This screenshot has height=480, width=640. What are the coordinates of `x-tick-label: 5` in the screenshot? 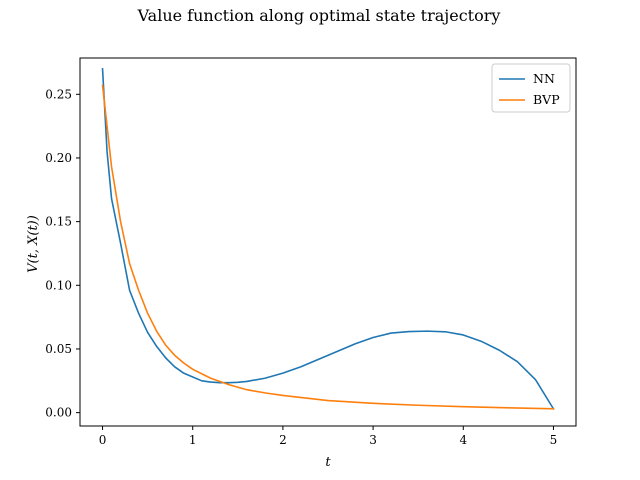 It's located at (554, 440).